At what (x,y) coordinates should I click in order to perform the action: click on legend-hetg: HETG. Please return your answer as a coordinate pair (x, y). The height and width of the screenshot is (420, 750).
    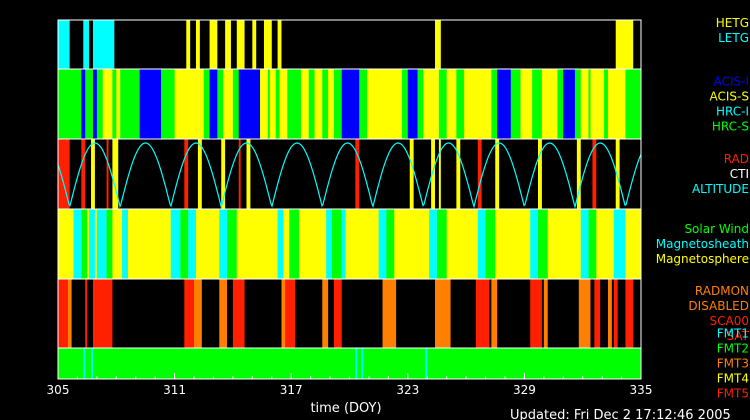
    Looking at the image, I should click on (732, 23).